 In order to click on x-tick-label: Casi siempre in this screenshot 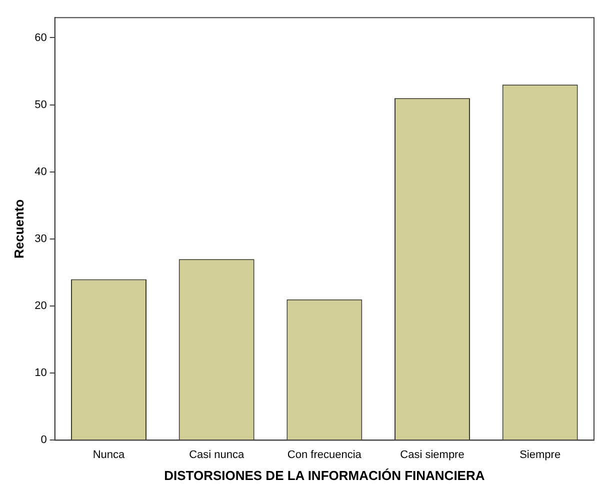, I will do `click(432, 454)`.